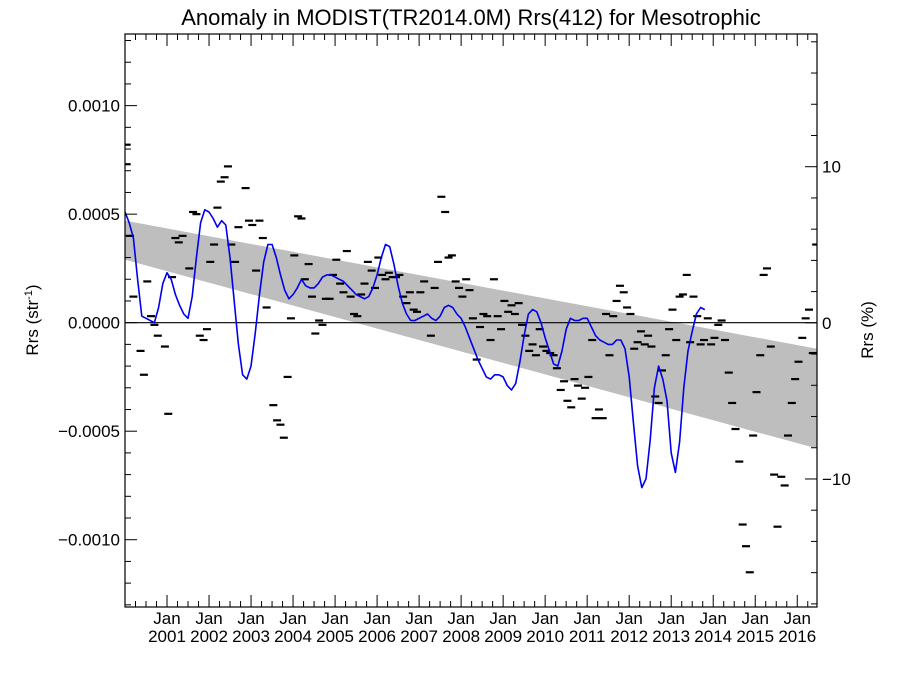 The height and width of the screenshot is (675, 900). Describe the element at coordinates (335, 636) in the screenshot. I see `x-tick-label-year: 2005` at that location.